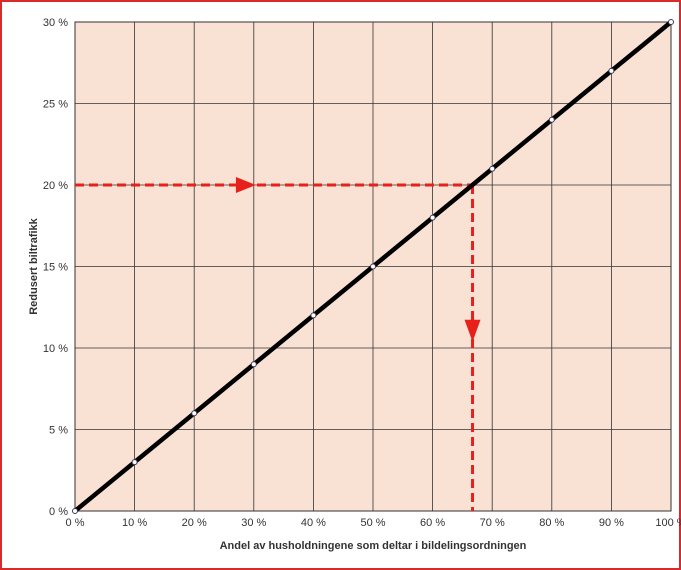 This screenshot has height=570, width=681. Describe the element at coordinates (432, 523) in the screenshot. I see `x-tick-label: 60 %` at that location.